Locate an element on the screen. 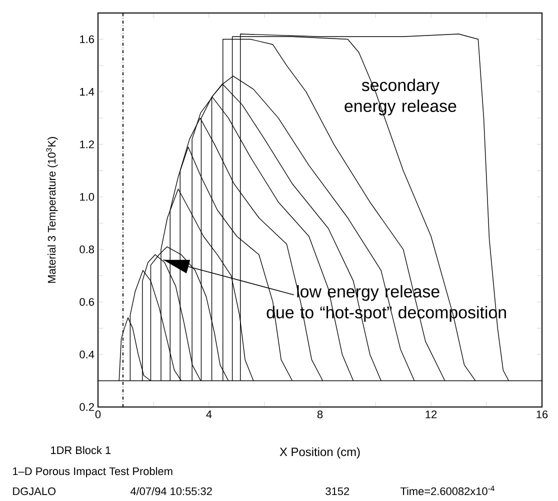 The image size is (558, 501). x-tick-label: 16 is located at coordinates (542, 414).